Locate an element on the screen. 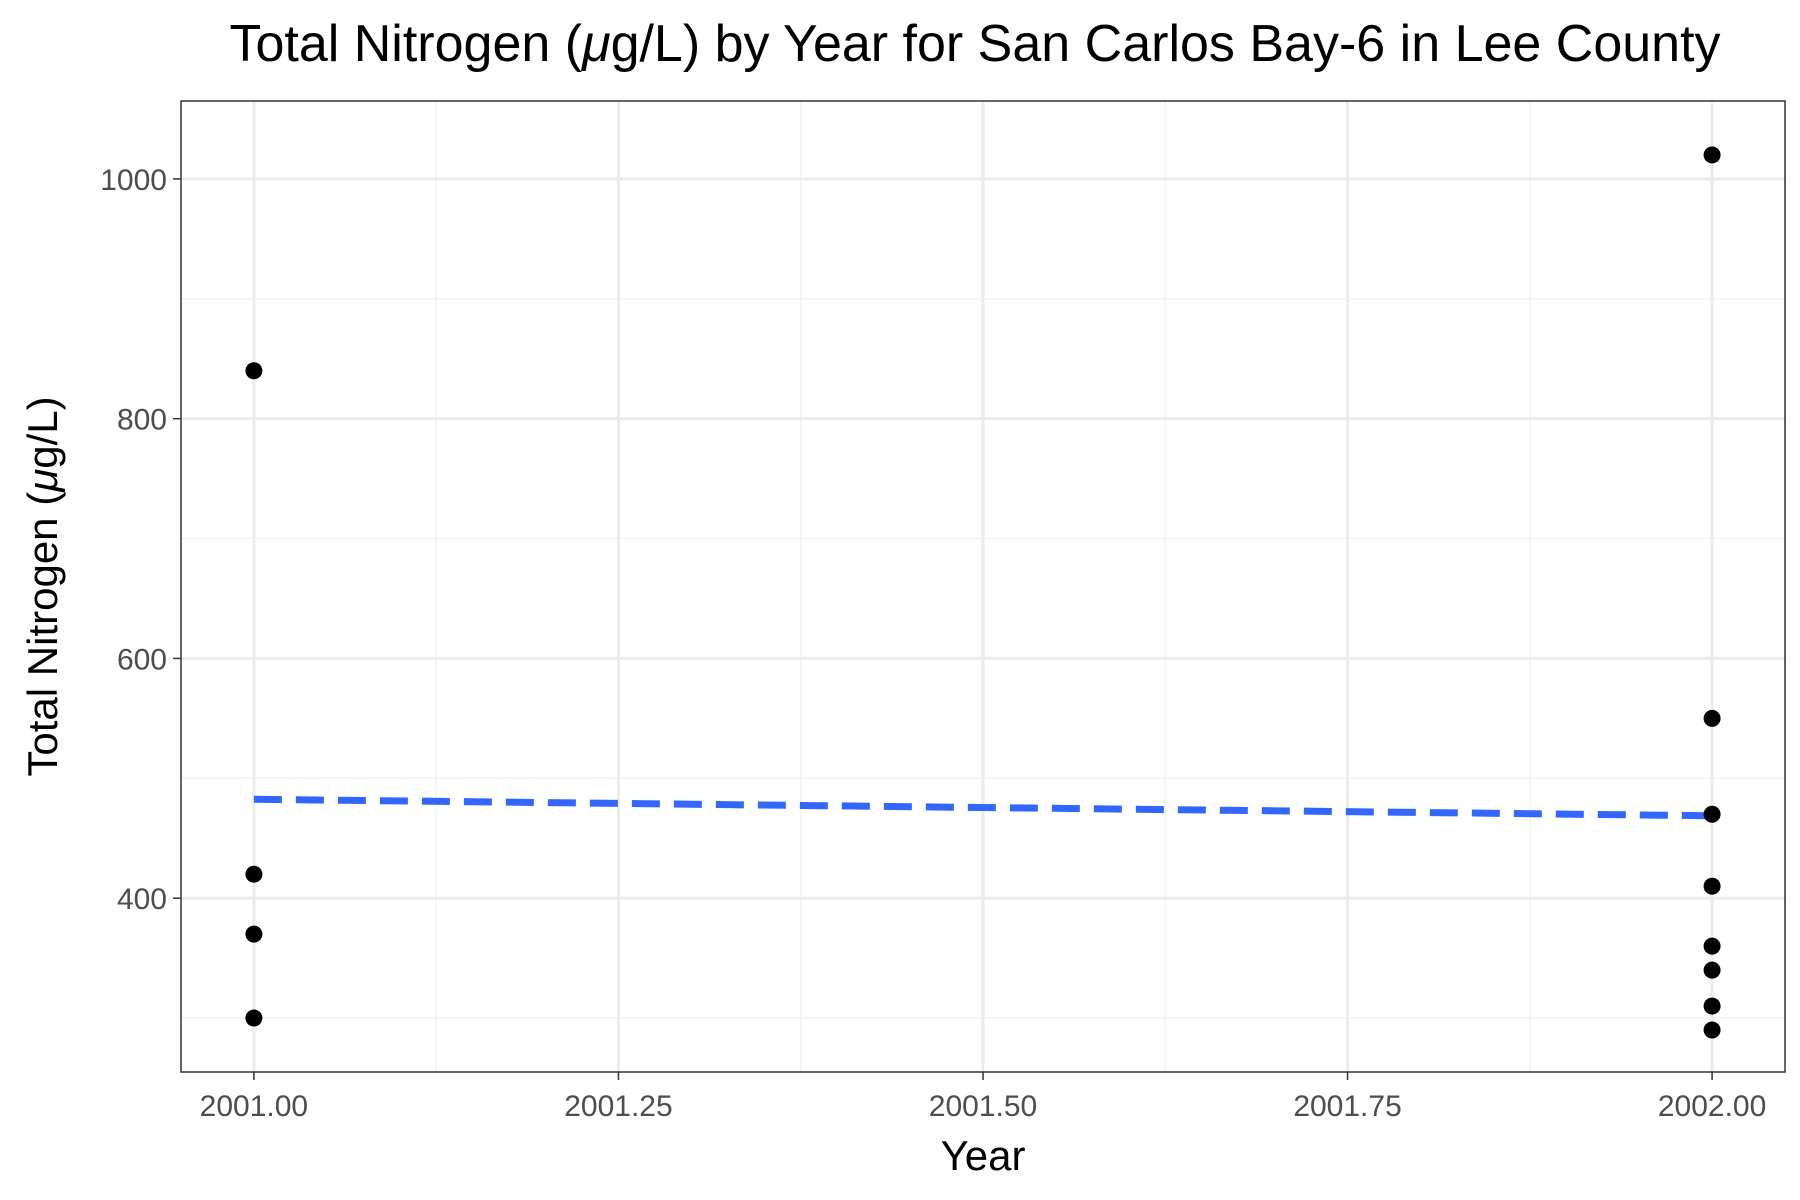 The height and width of the screenshot is (1200, 1800). y-axis-title: Total Nitrogen (μg/L) is located at coordinates (42, 586).